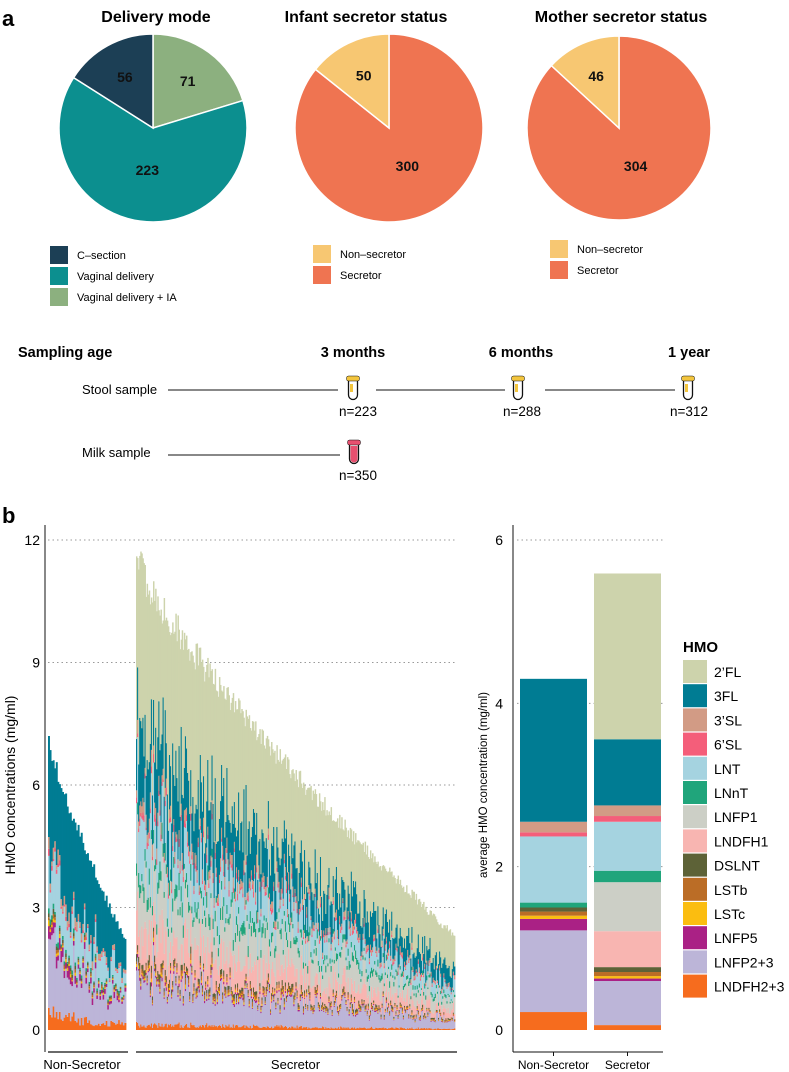  I want to click on avg-segment-2-fl, so click(627, 656).